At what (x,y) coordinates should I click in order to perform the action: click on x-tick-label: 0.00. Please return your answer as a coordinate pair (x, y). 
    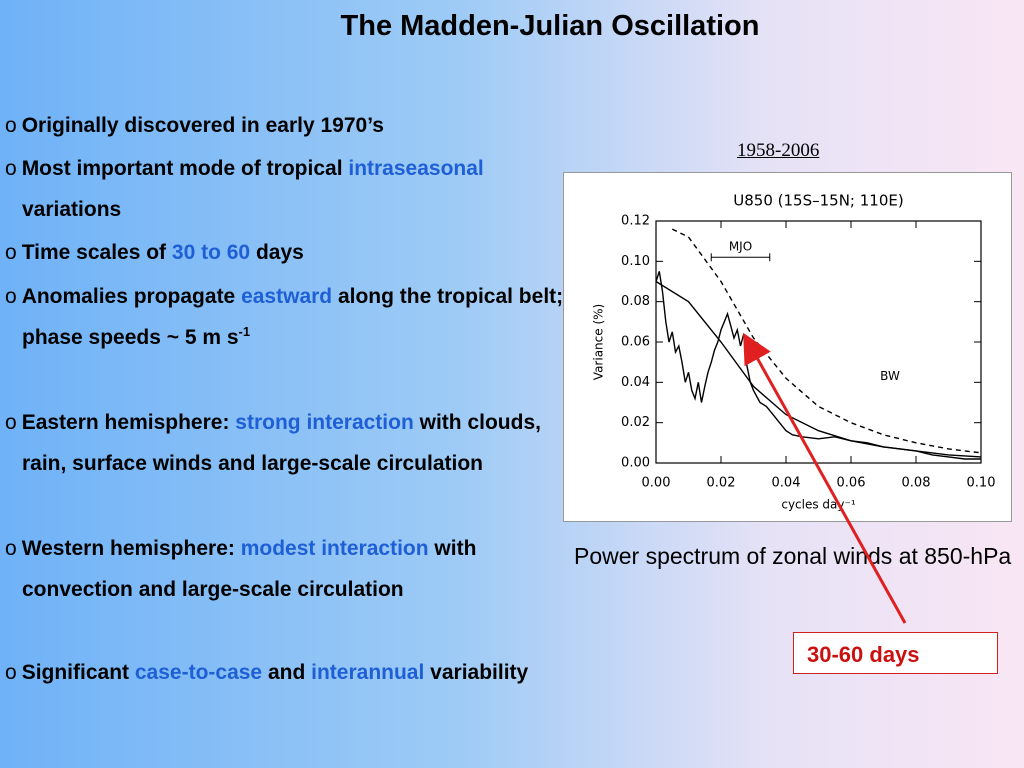
    Looking at the image, I should click on (656, 483).